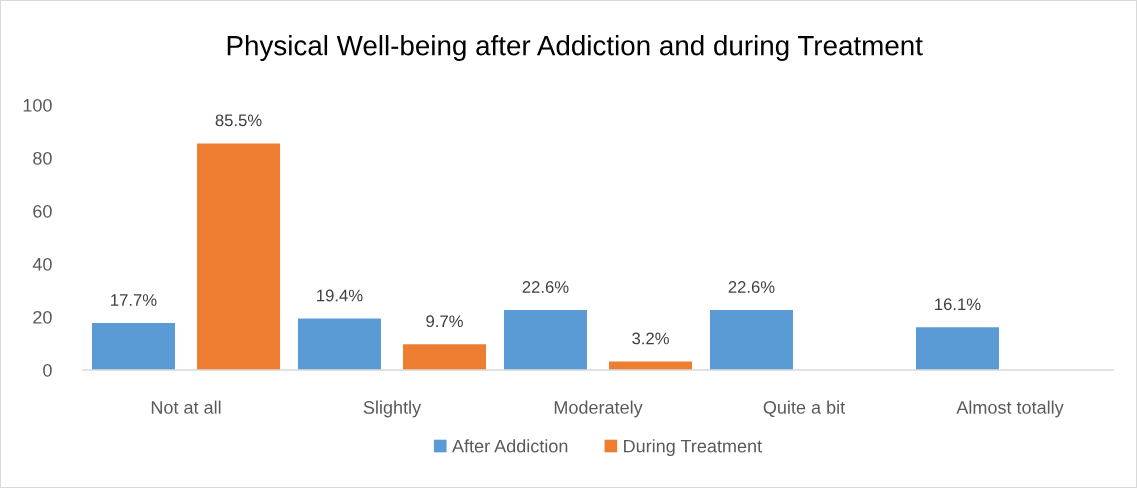 The image size is (1137, 488). I want to click on x-tick-label: Moderately, so click(598, 409).